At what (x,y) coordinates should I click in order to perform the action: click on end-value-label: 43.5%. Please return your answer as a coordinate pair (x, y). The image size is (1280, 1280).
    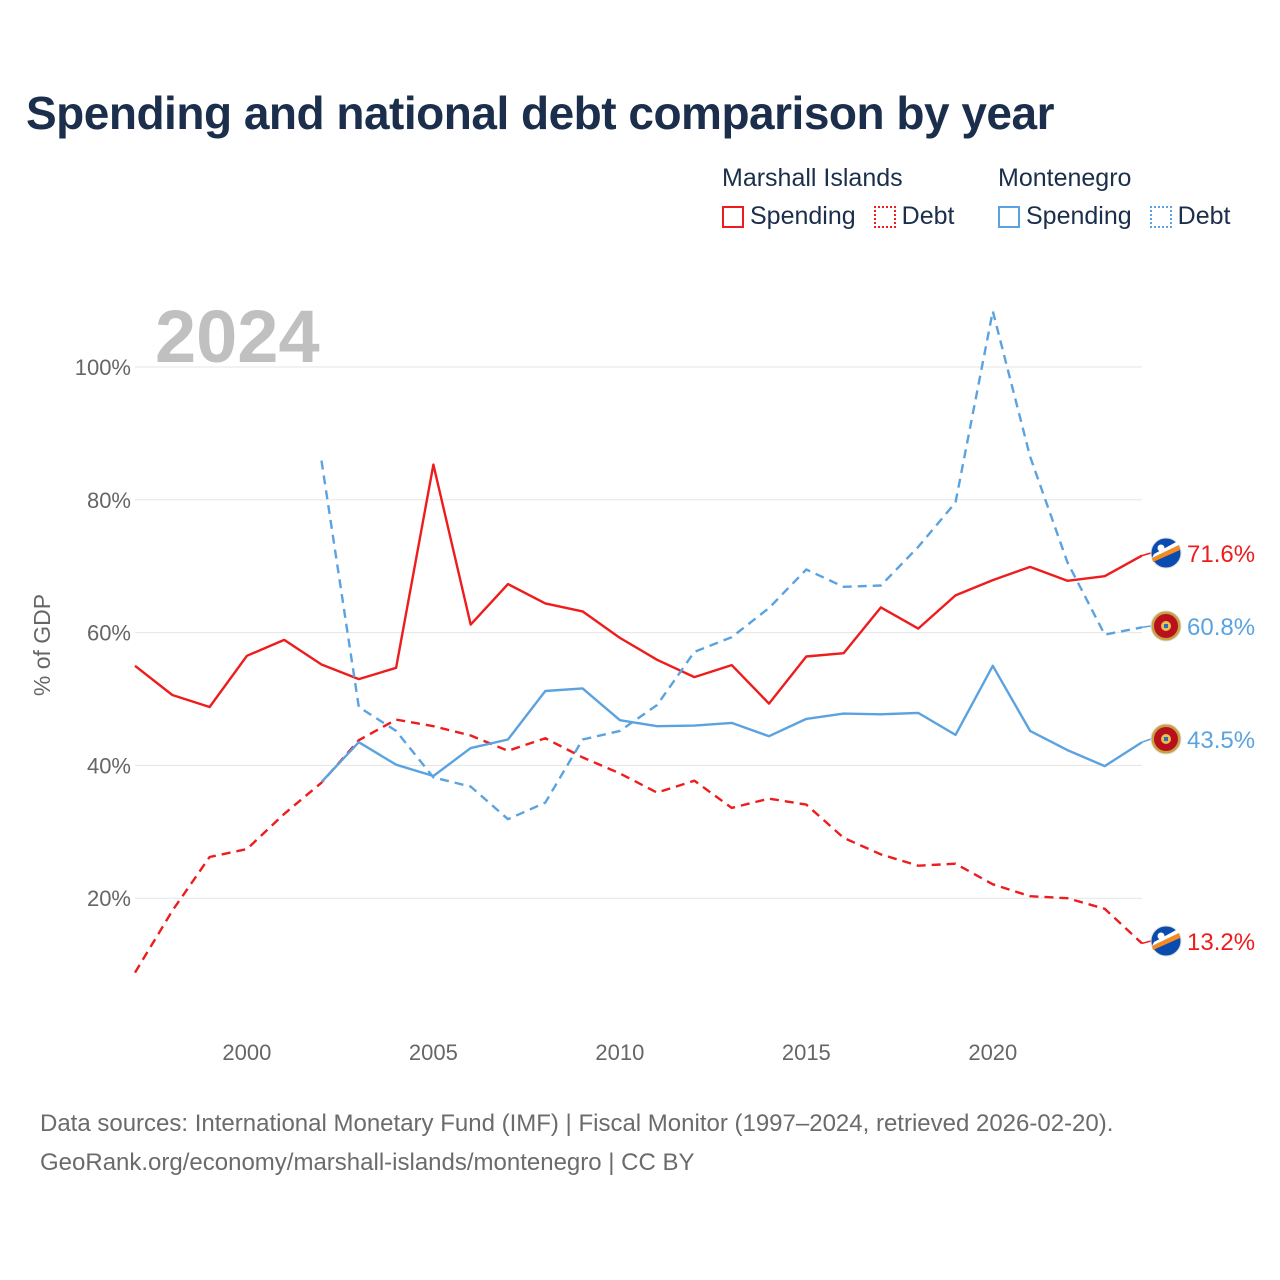
    Looking at the image, I should click on (1221, 740).